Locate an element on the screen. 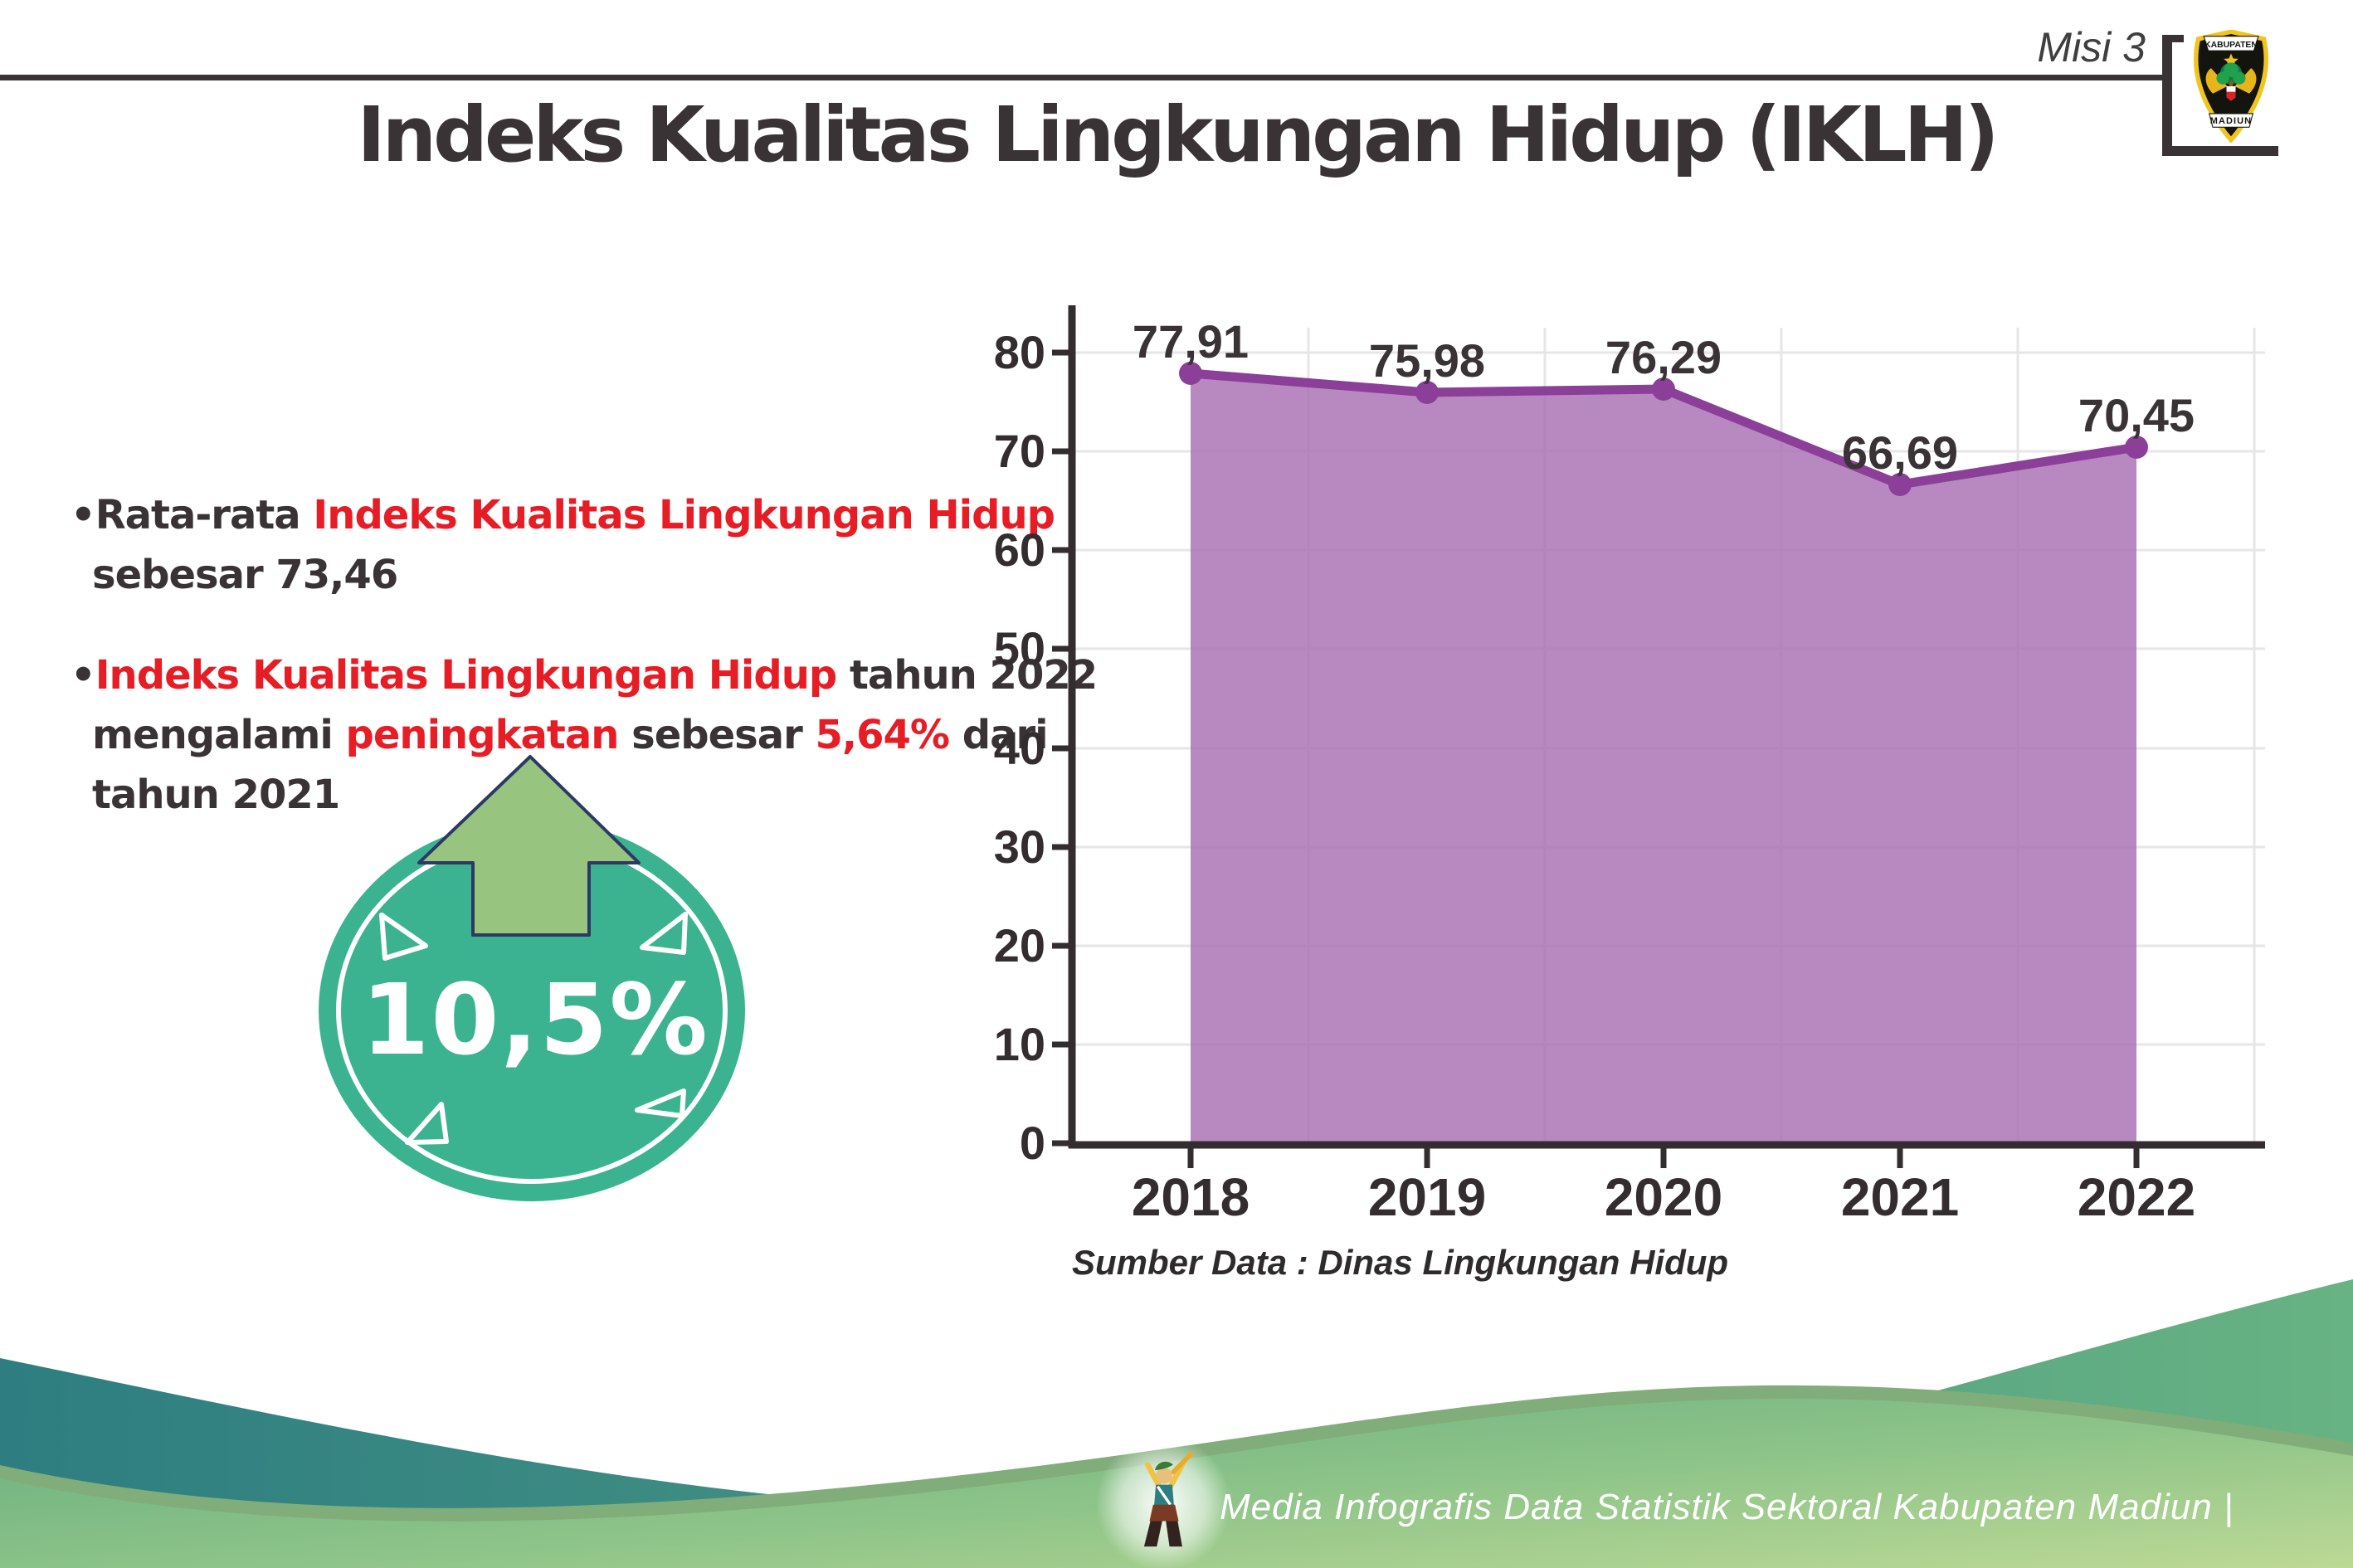 The image size is (2353, 1568). bullet2-text-dark5: tahun 2021 is located at coordinates (216, 795).